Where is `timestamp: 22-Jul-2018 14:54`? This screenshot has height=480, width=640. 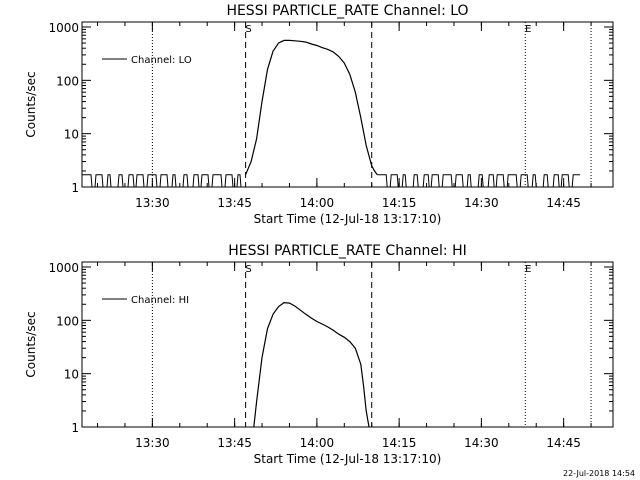 timestamp: 22-Jul-2018 14:54 is located at coordinates (599, 473).